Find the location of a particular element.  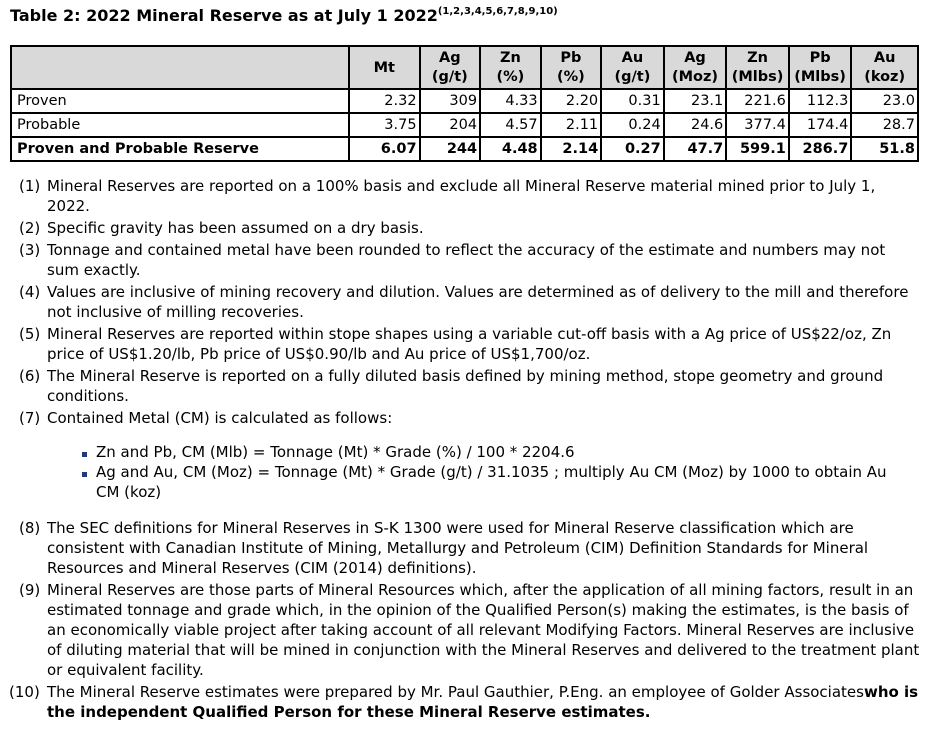

footnote-number: (6) is located at coordinates (30, 376).